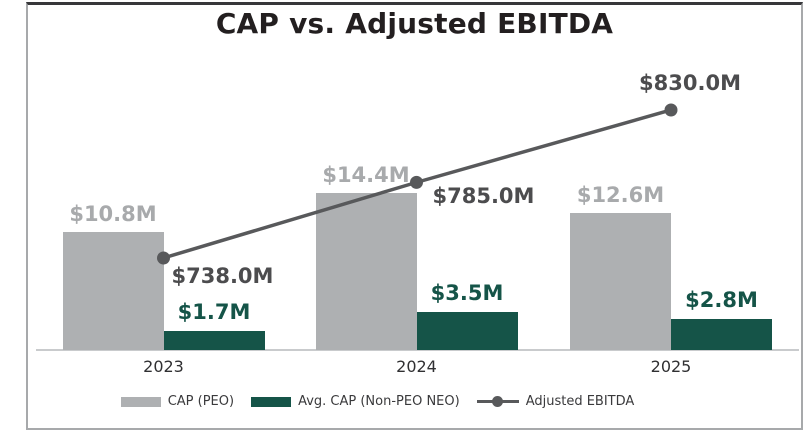 Image resolution: width=810 pixels, height=432 pixels. Describe the element at coordinates (690, 82) in the screenshot. I see `ebitda-label-2025: $830.0M` at that location.